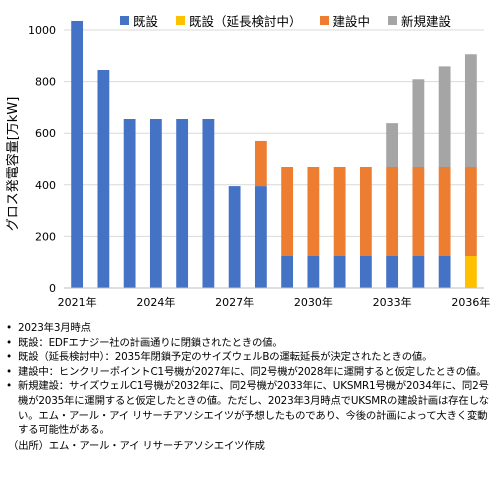 This screenshot has height=500, width=500. I want to click on legend-item: 既設（延長検討中）, so click(239, 20).